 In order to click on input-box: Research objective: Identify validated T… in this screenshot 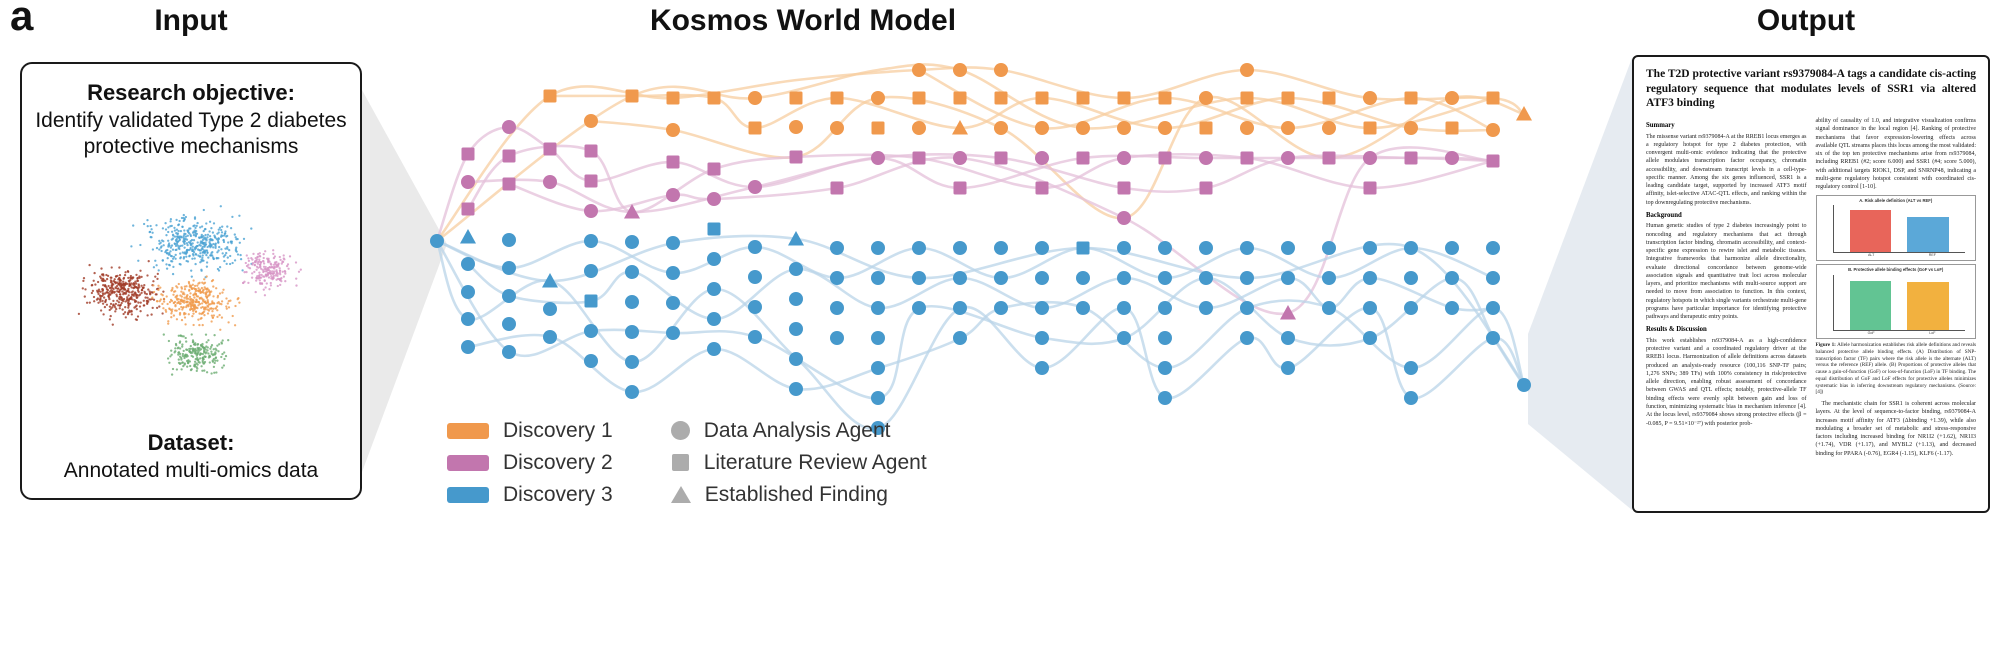, I will do `click(191, 281)`.